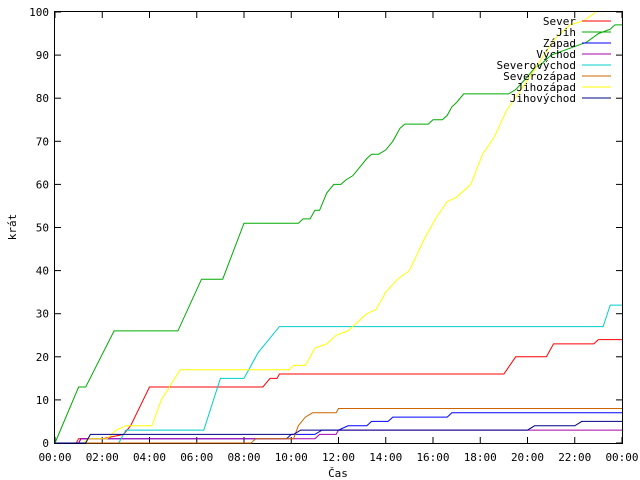 The height and width of the screenshot is (480, 640). Describe the element at coordinates (546, 87) in the screenshot. I see `legend-label: Jihozápad` at that location.